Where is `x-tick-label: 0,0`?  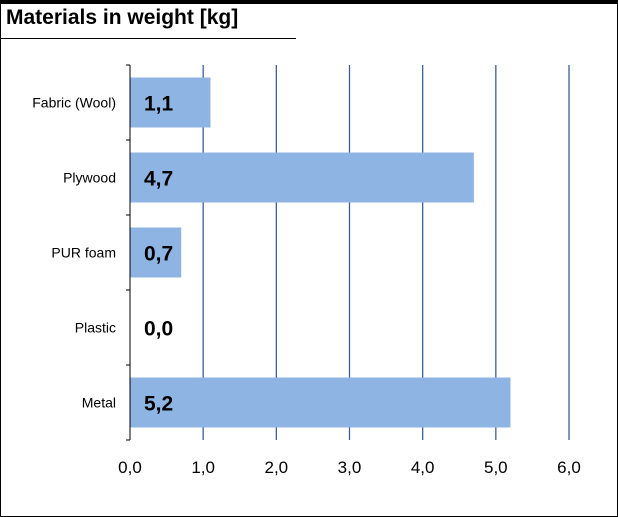
x-tick-label: 0,0 is located at coordinates (130, 467).